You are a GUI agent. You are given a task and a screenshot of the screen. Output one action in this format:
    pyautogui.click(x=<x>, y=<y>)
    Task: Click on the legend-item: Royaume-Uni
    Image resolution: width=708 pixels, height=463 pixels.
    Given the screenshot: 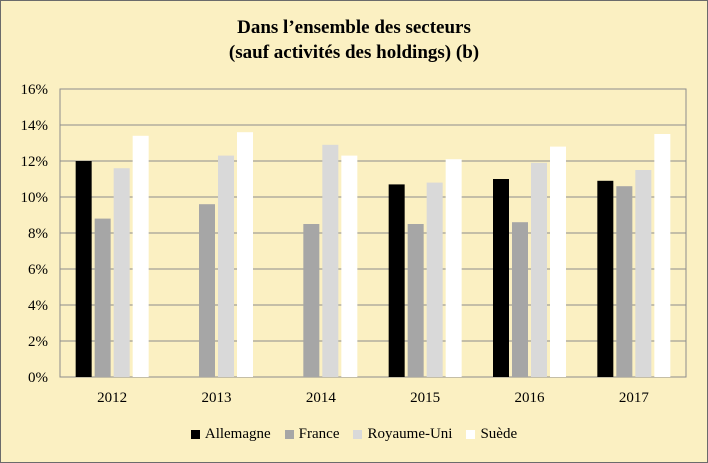 What is the action you would take?
    pyautogui.click(x=402, y=434)
    